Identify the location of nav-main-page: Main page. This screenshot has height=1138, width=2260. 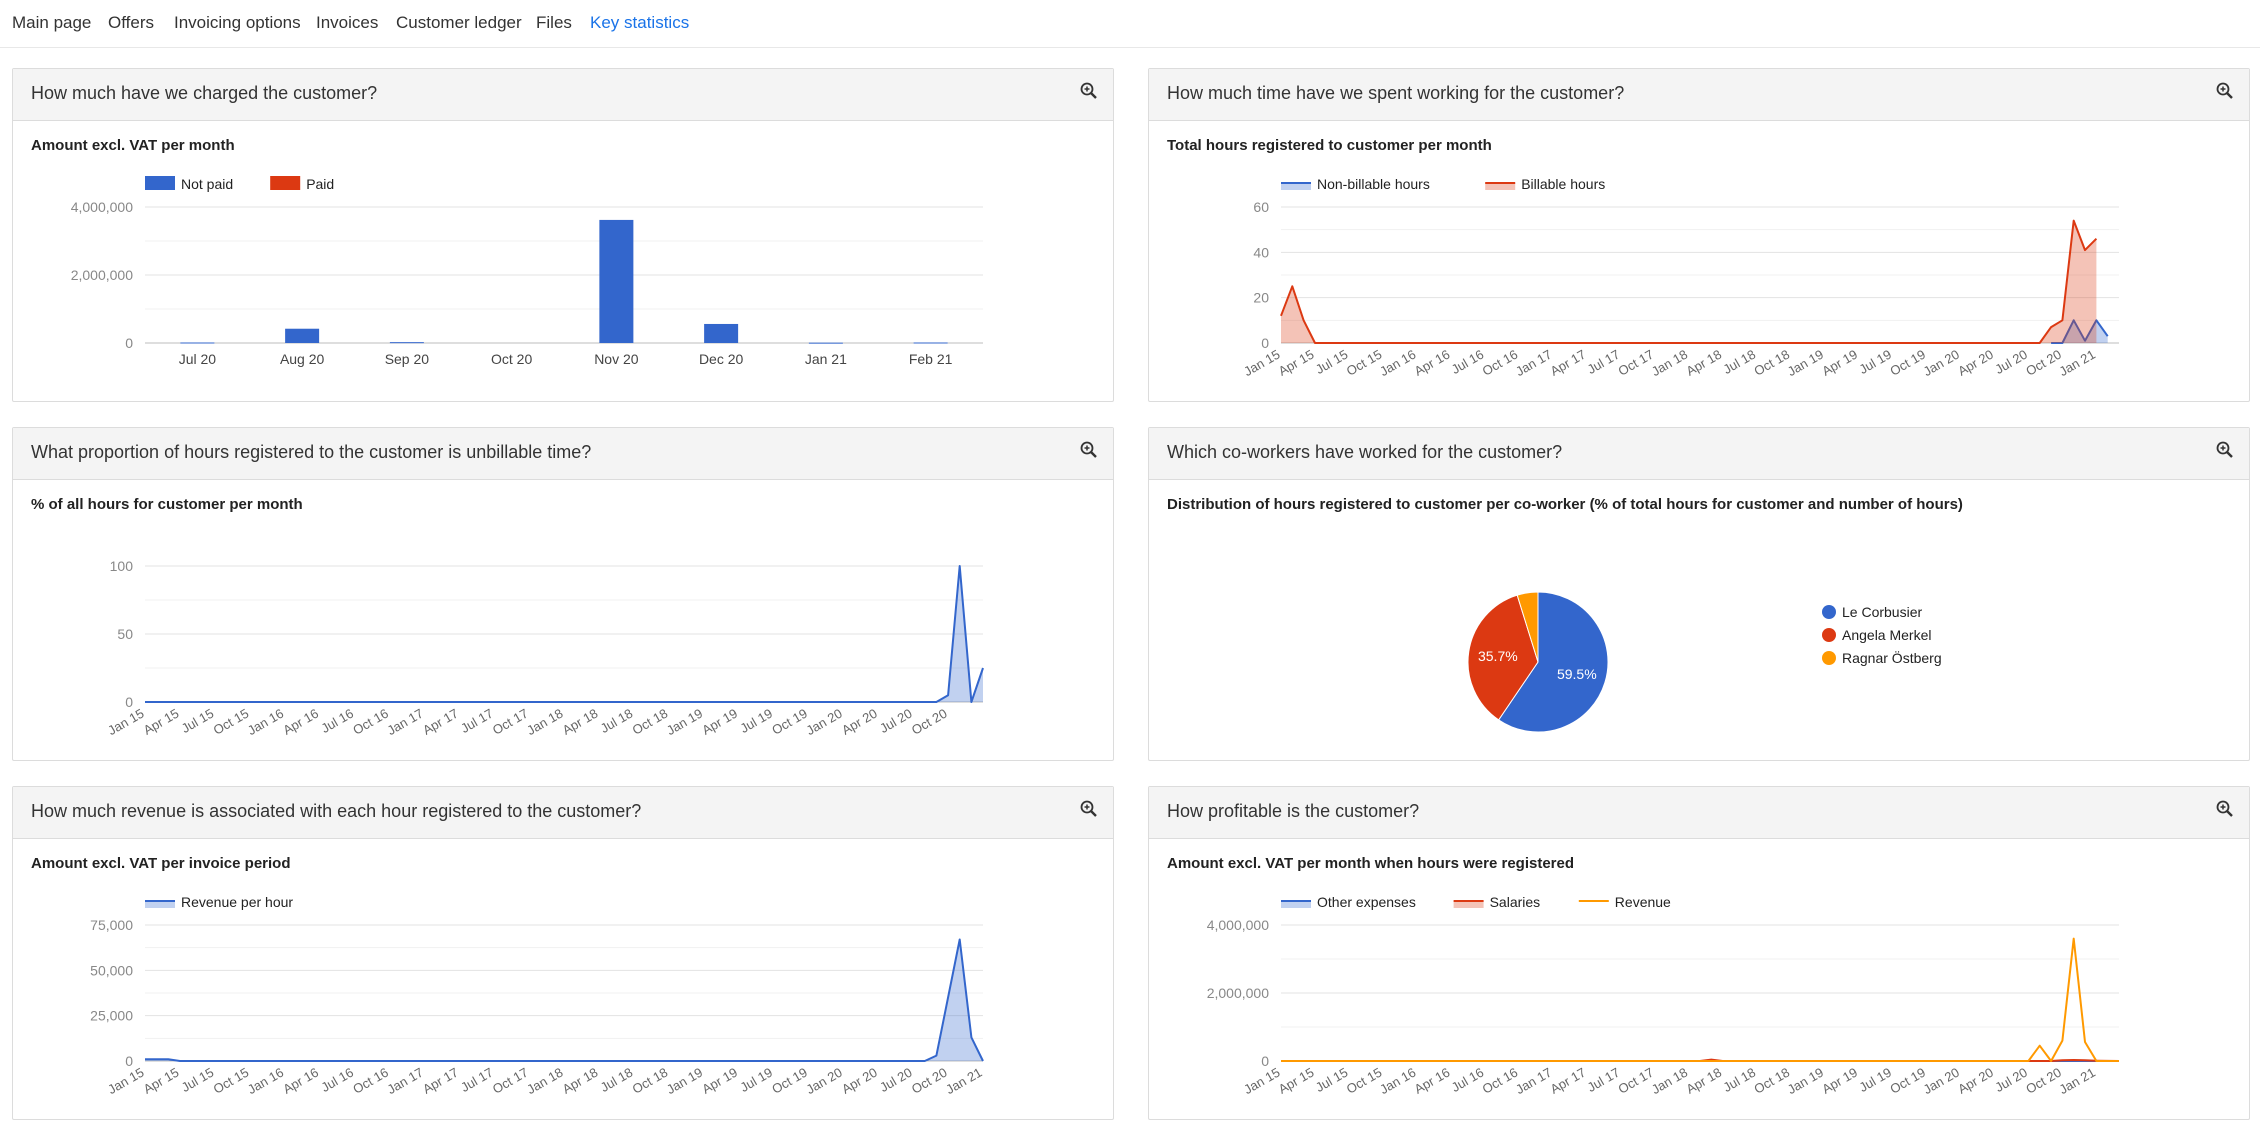
(52, 22).